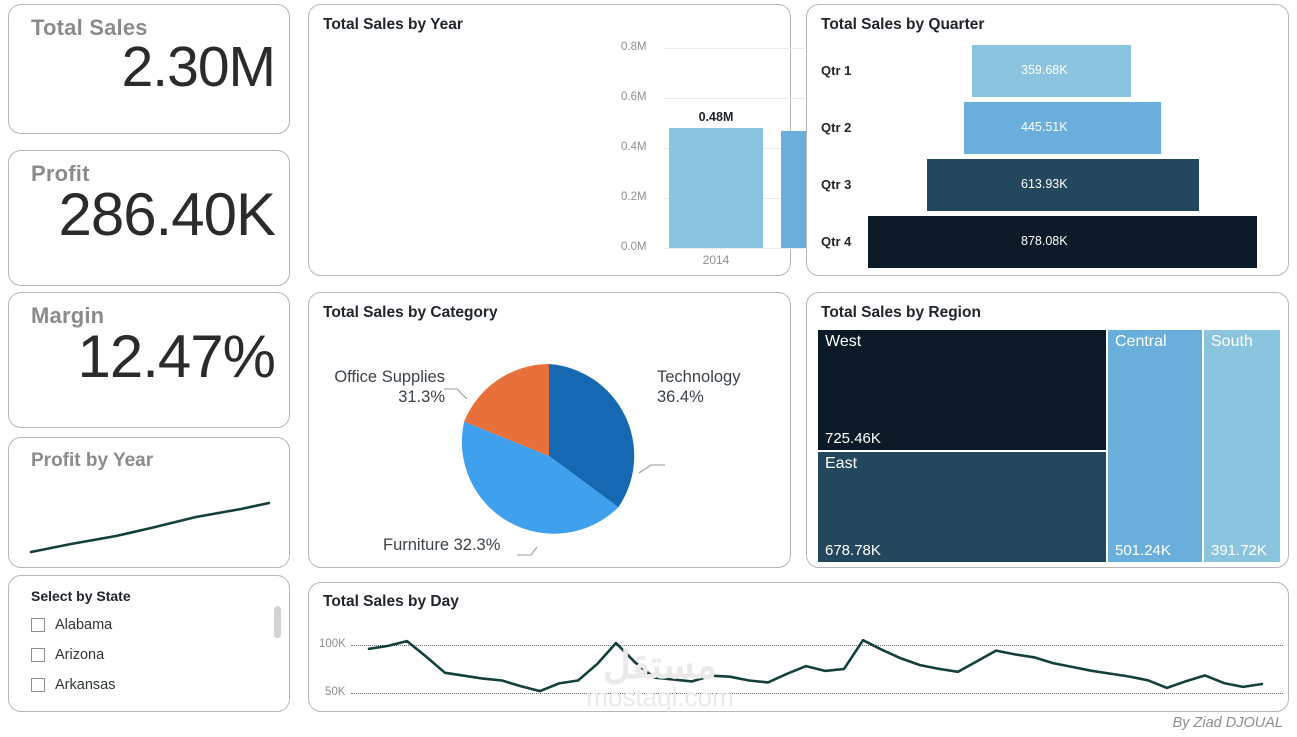 This screenshot has width=1297, height=737. I want to click on y-tick-label: 0.6M, so click(634, 97).